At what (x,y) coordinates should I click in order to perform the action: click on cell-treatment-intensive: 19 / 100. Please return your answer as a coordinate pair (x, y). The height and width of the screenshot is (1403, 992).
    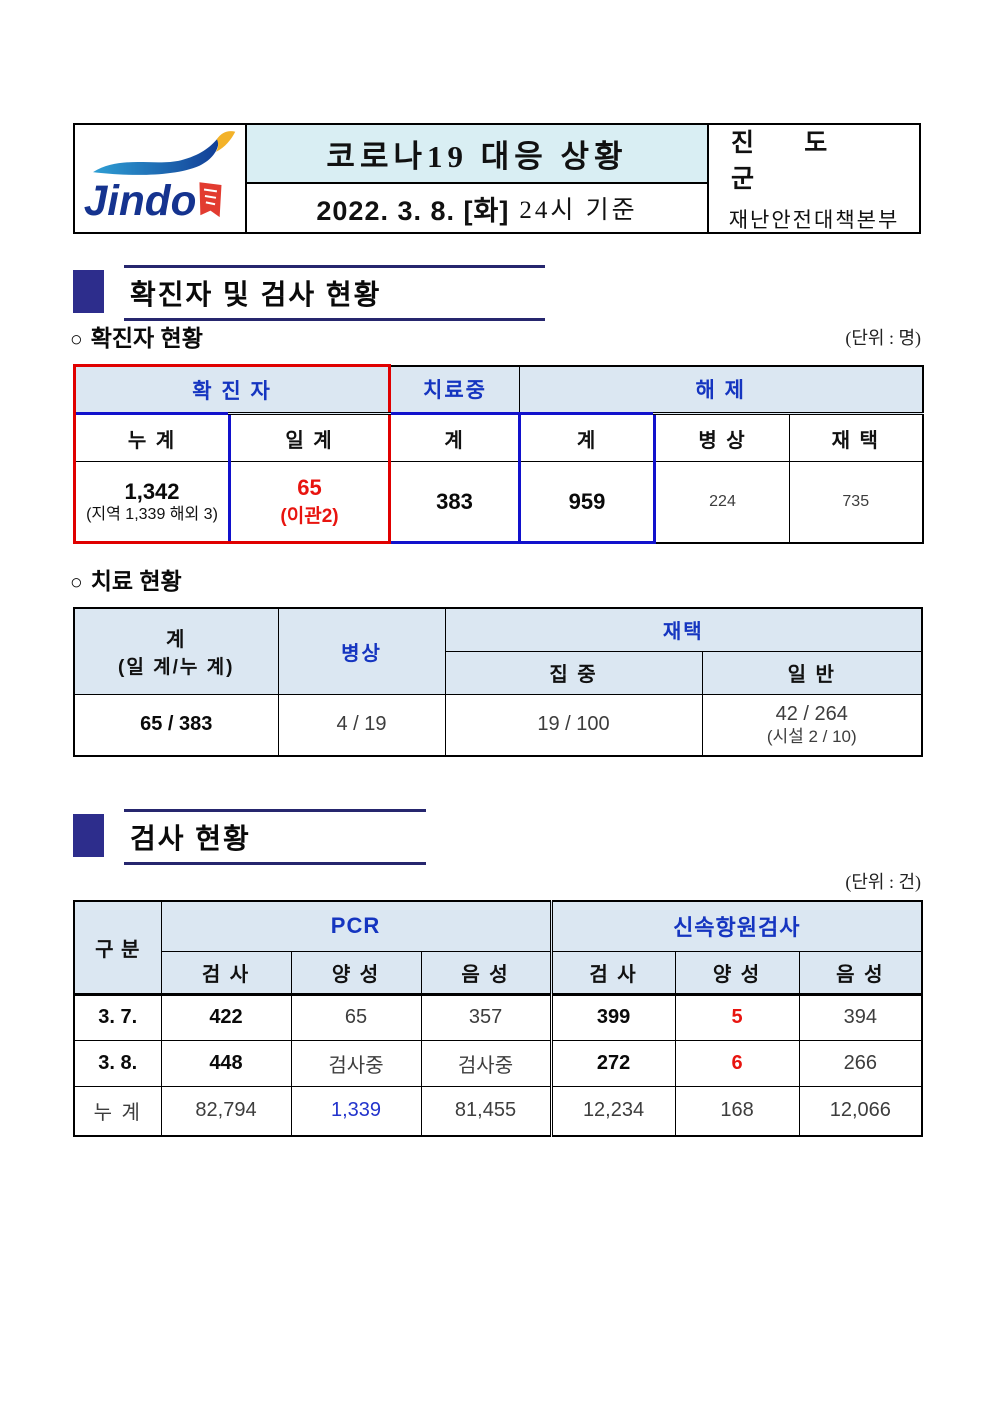
    Looking at the image, I should click on (573, 725).